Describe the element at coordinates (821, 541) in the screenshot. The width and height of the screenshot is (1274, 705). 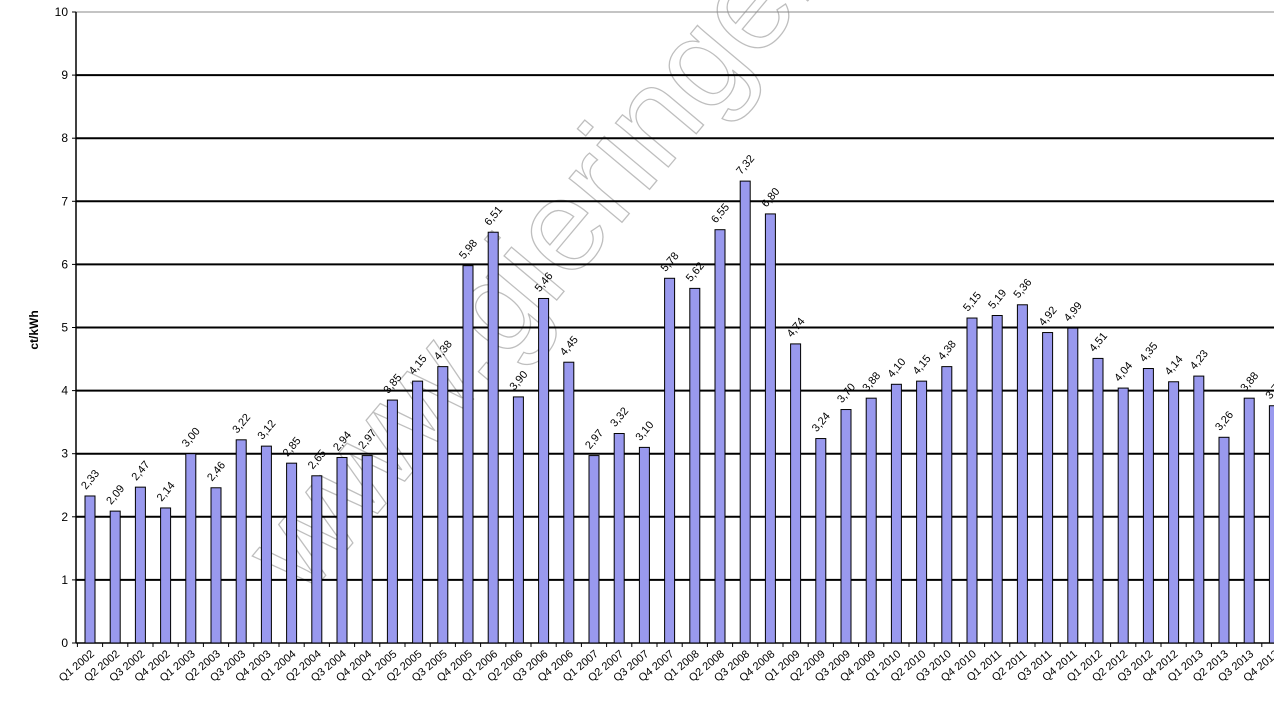
I see `bar-q2-2009` at that location.